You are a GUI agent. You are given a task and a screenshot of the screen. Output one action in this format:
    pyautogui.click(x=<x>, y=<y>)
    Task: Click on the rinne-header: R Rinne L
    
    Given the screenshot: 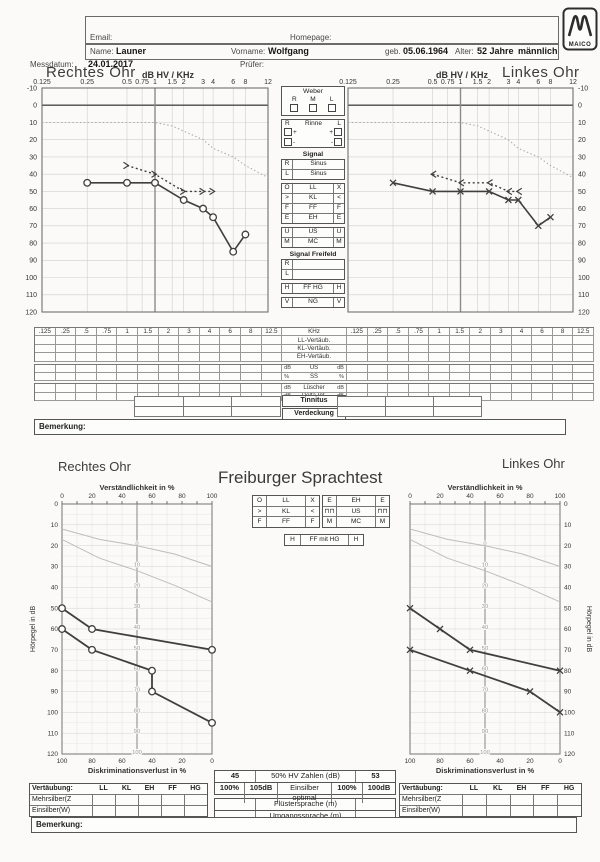 What is the action you would take?
    pyautogui.click(x=313, y=123)
    